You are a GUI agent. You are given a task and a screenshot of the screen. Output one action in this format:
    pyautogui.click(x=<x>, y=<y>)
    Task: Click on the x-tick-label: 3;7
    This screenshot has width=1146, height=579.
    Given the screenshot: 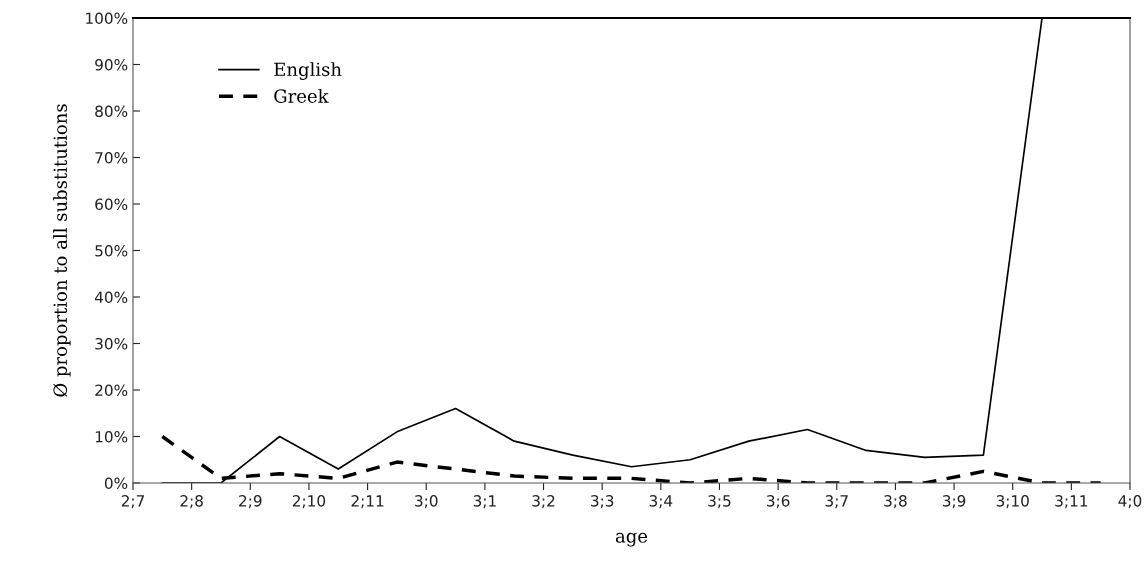 What is the action you would take?
    pyautogui.click(x=836, y=502)
    